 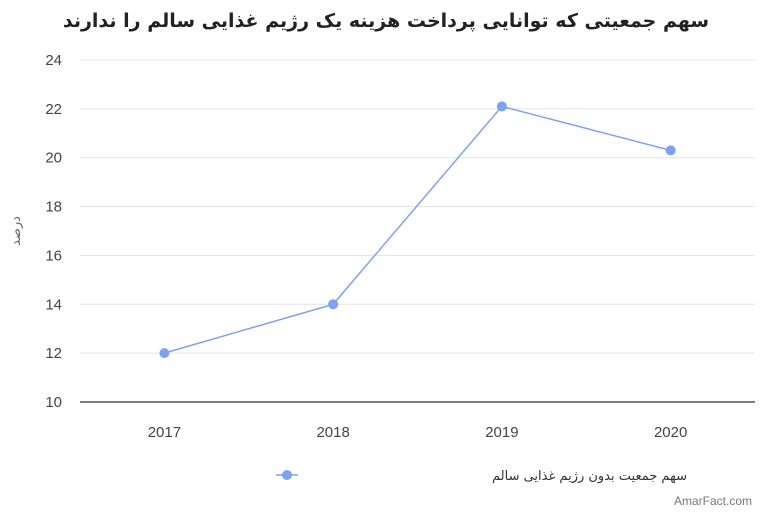 I want to click on legend-label: سهم جمعیت بدون رژیم غذایی سالم, so click(x=589, y=476).